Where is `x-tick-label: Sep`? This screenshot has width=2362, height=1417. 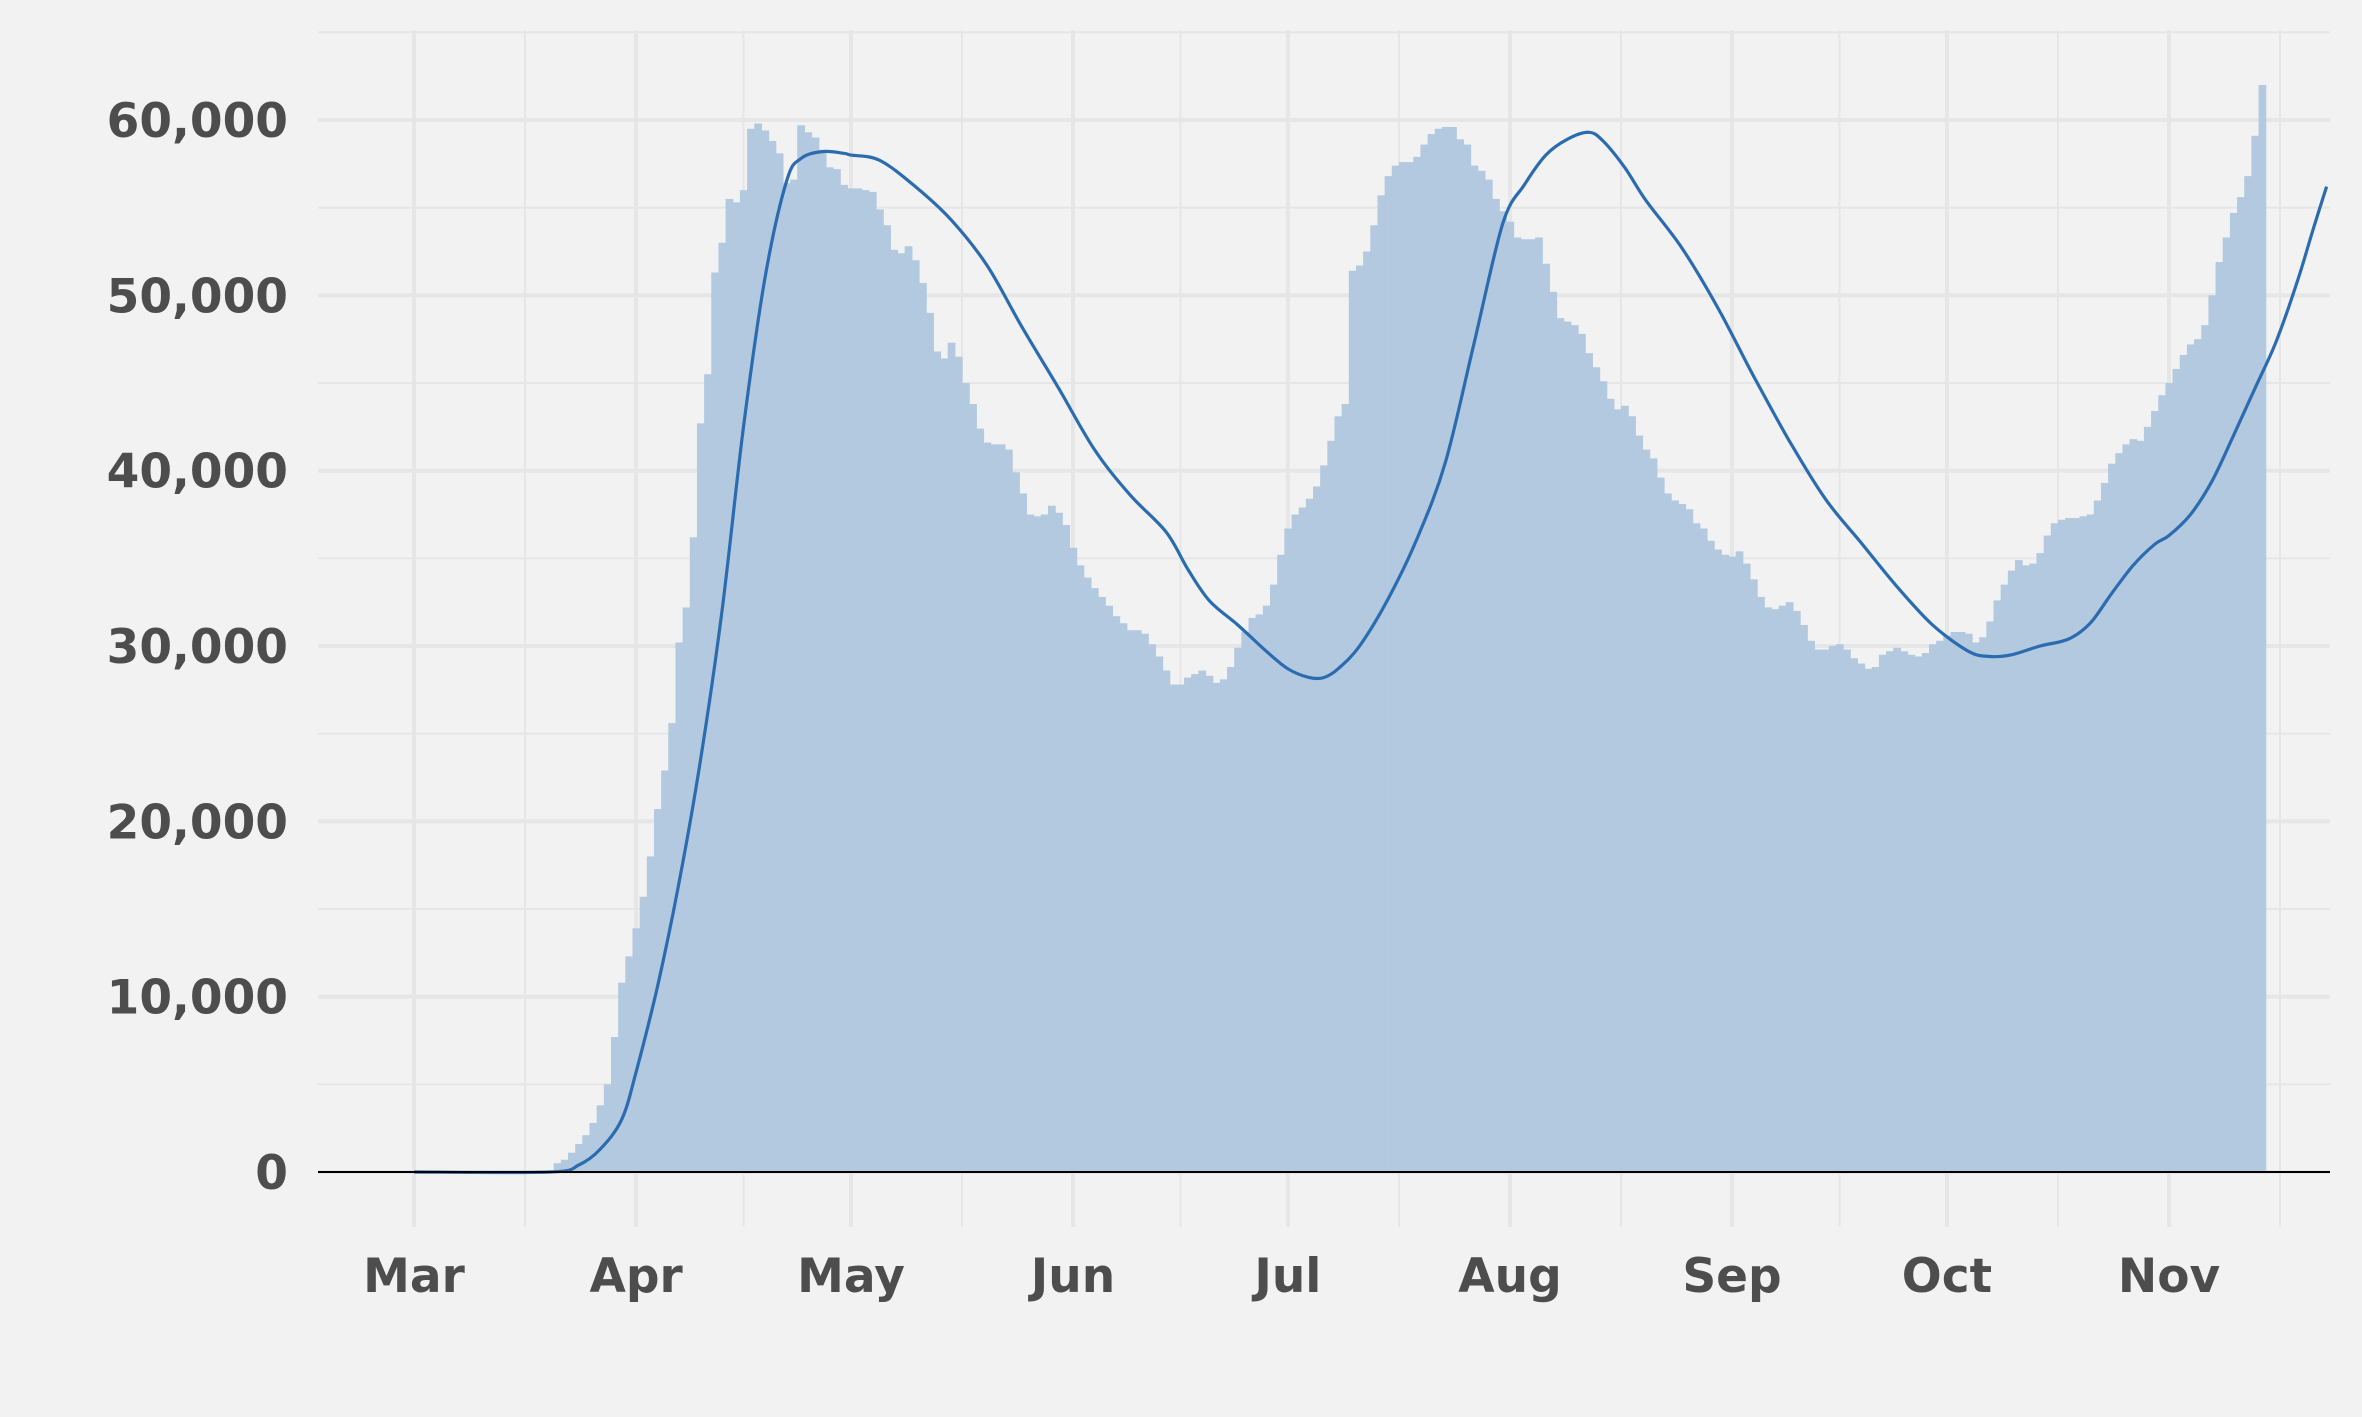 x-tick-label: Sep is located at coordinates (1731, 1276).